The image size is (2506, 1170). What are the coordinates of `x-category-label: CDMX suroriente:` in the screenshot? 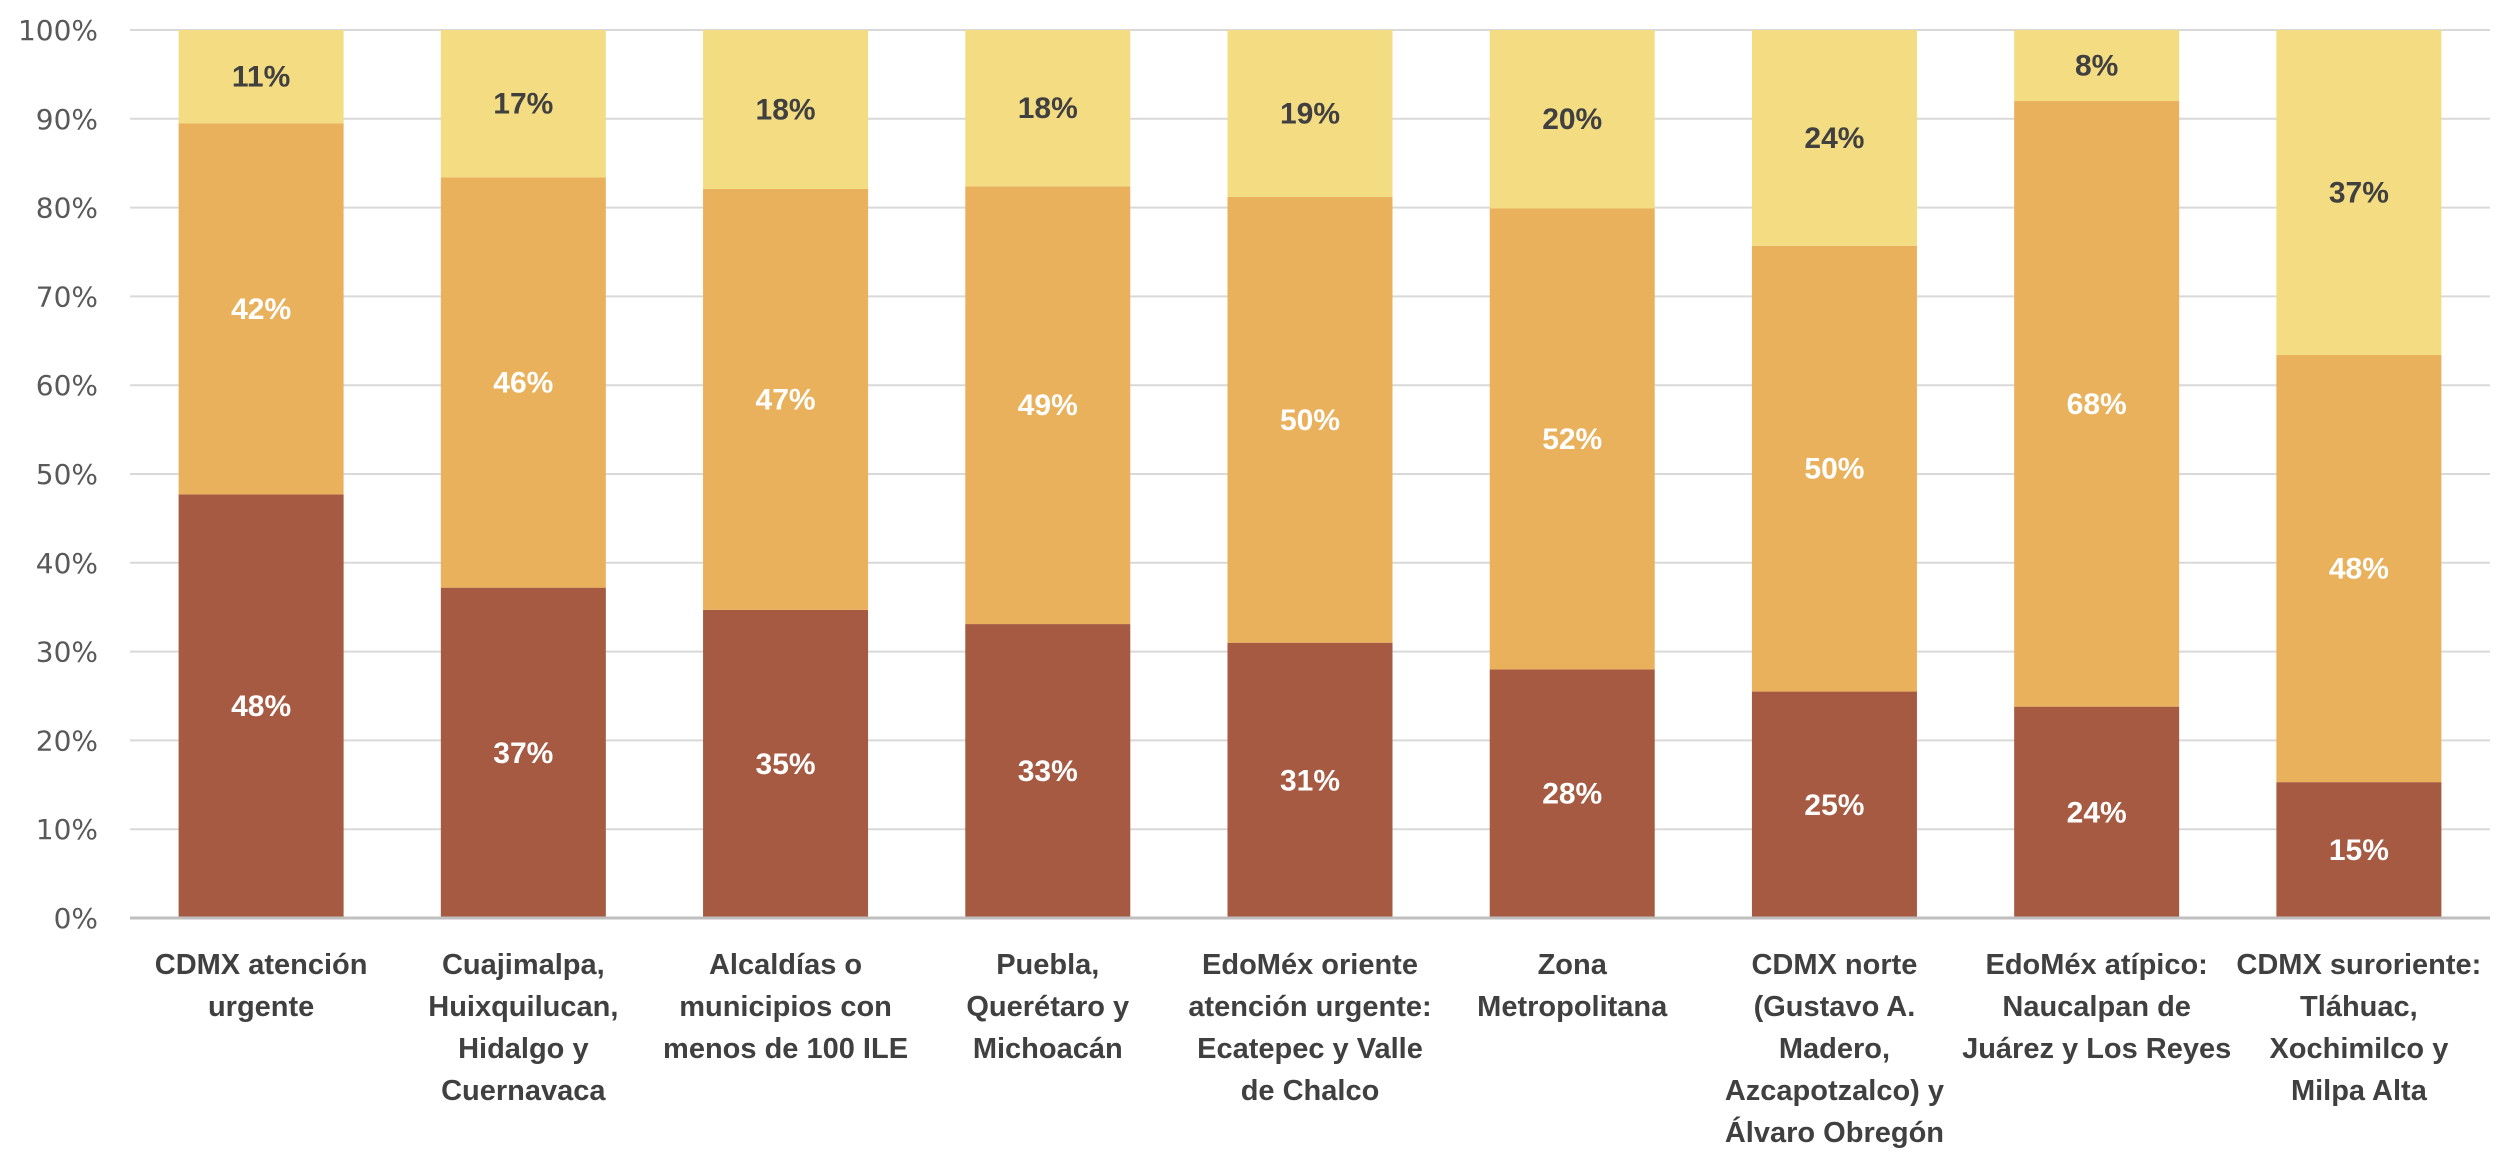 It's located at (2358, 965).